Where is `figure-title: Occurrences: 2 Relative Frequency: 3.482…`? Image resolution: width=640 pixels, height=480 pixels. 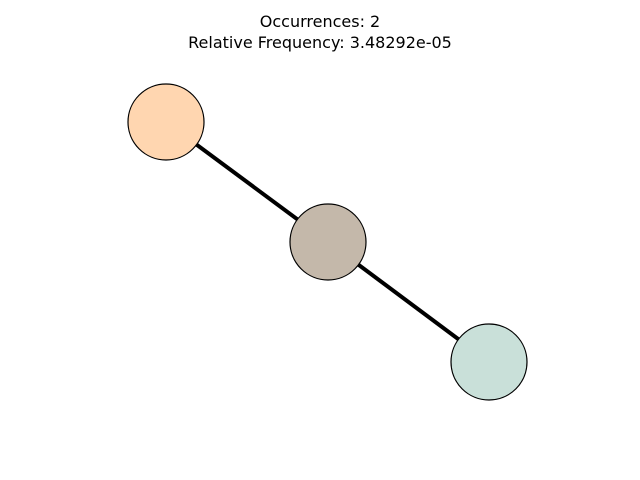
figure-title: Occurrences: 2 Relative Frequency: 3.482… is located at coordinates (320, 32).